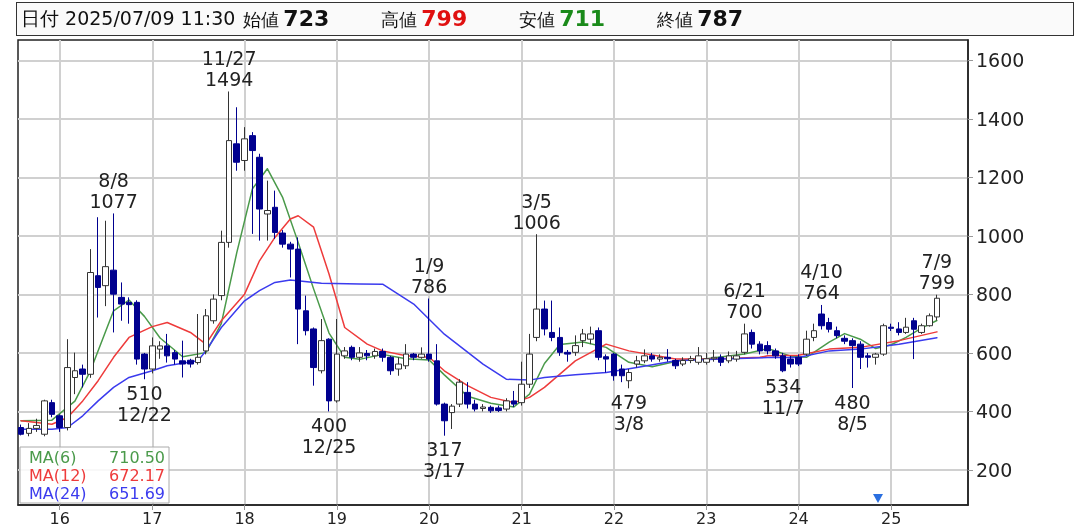 Image resolution: width=1080 pixels, height=530 pixels. Describe the element at coordinates (1000, 235) in the screenshot. I see `y-tick-label: 1000` at that location.